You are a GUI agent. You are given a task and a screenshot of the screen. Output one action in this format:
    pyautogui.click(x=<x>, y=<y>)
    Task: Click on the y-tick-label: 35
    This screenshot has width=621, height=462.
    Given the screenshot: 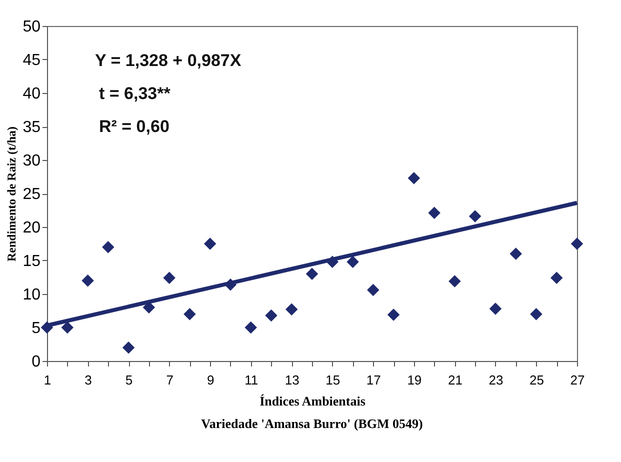 What is the action you would take?
    pyautogui.click(x=31, y=127)
    